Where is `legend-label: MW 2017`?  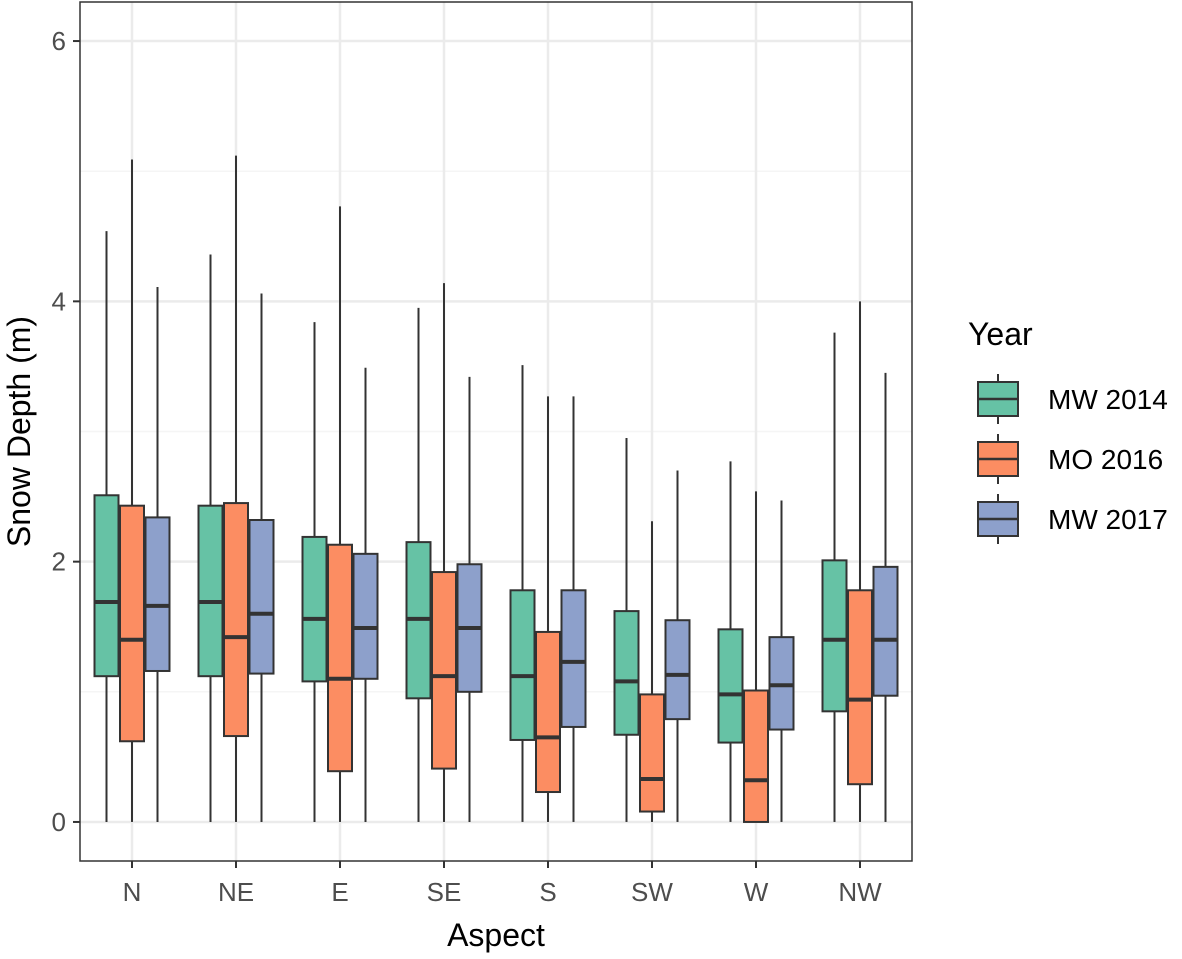
legend-label: MW 2017 is located at coordinates (1108, 519).